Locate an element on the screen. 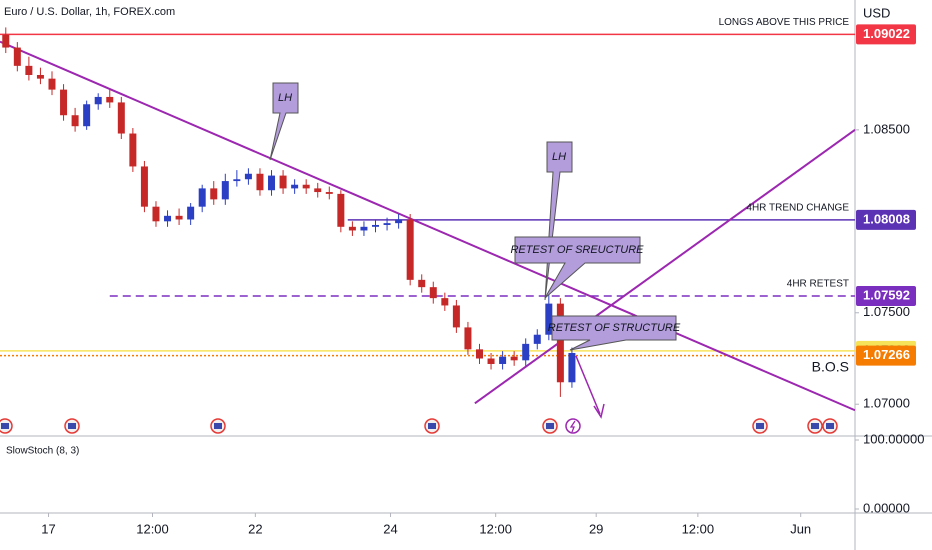 This screenshot has width=932, height=550. chart-title: Euro / U.S. Dollar, 1h, FOREX.com is located at coordinates (89, 12).